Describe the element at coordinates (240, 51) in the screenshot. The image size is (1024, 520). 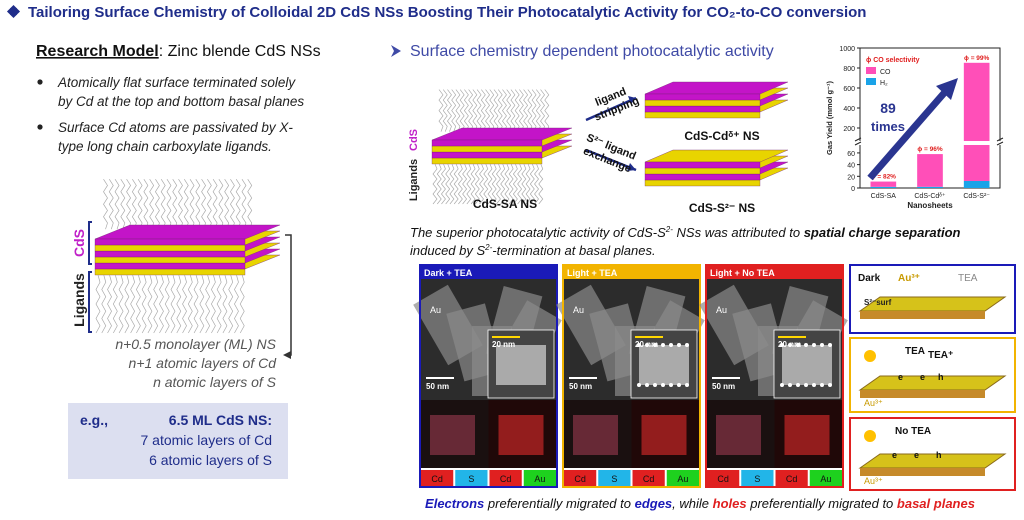
I see `heading-text: : Zinc blende CdS NSs` at that location.